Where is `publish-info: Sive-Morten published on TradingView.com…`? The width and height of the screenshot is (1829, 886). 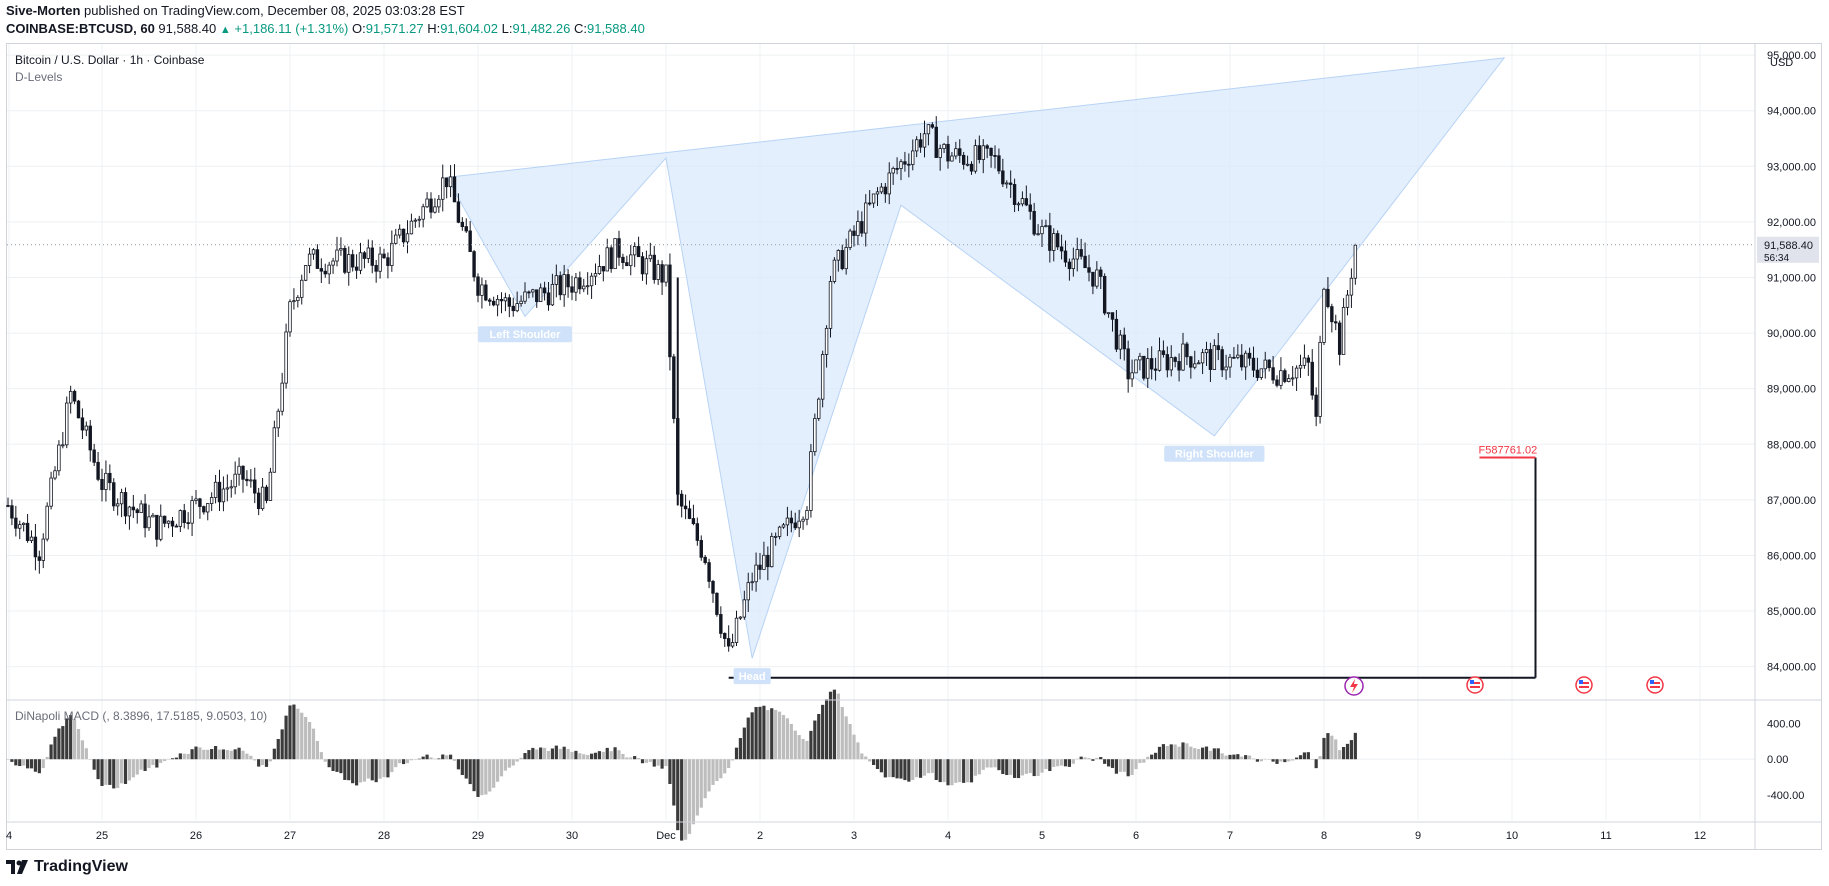 publish-info: Sive-Morten published on TradingView.com… is located at coordinates (235, 10).